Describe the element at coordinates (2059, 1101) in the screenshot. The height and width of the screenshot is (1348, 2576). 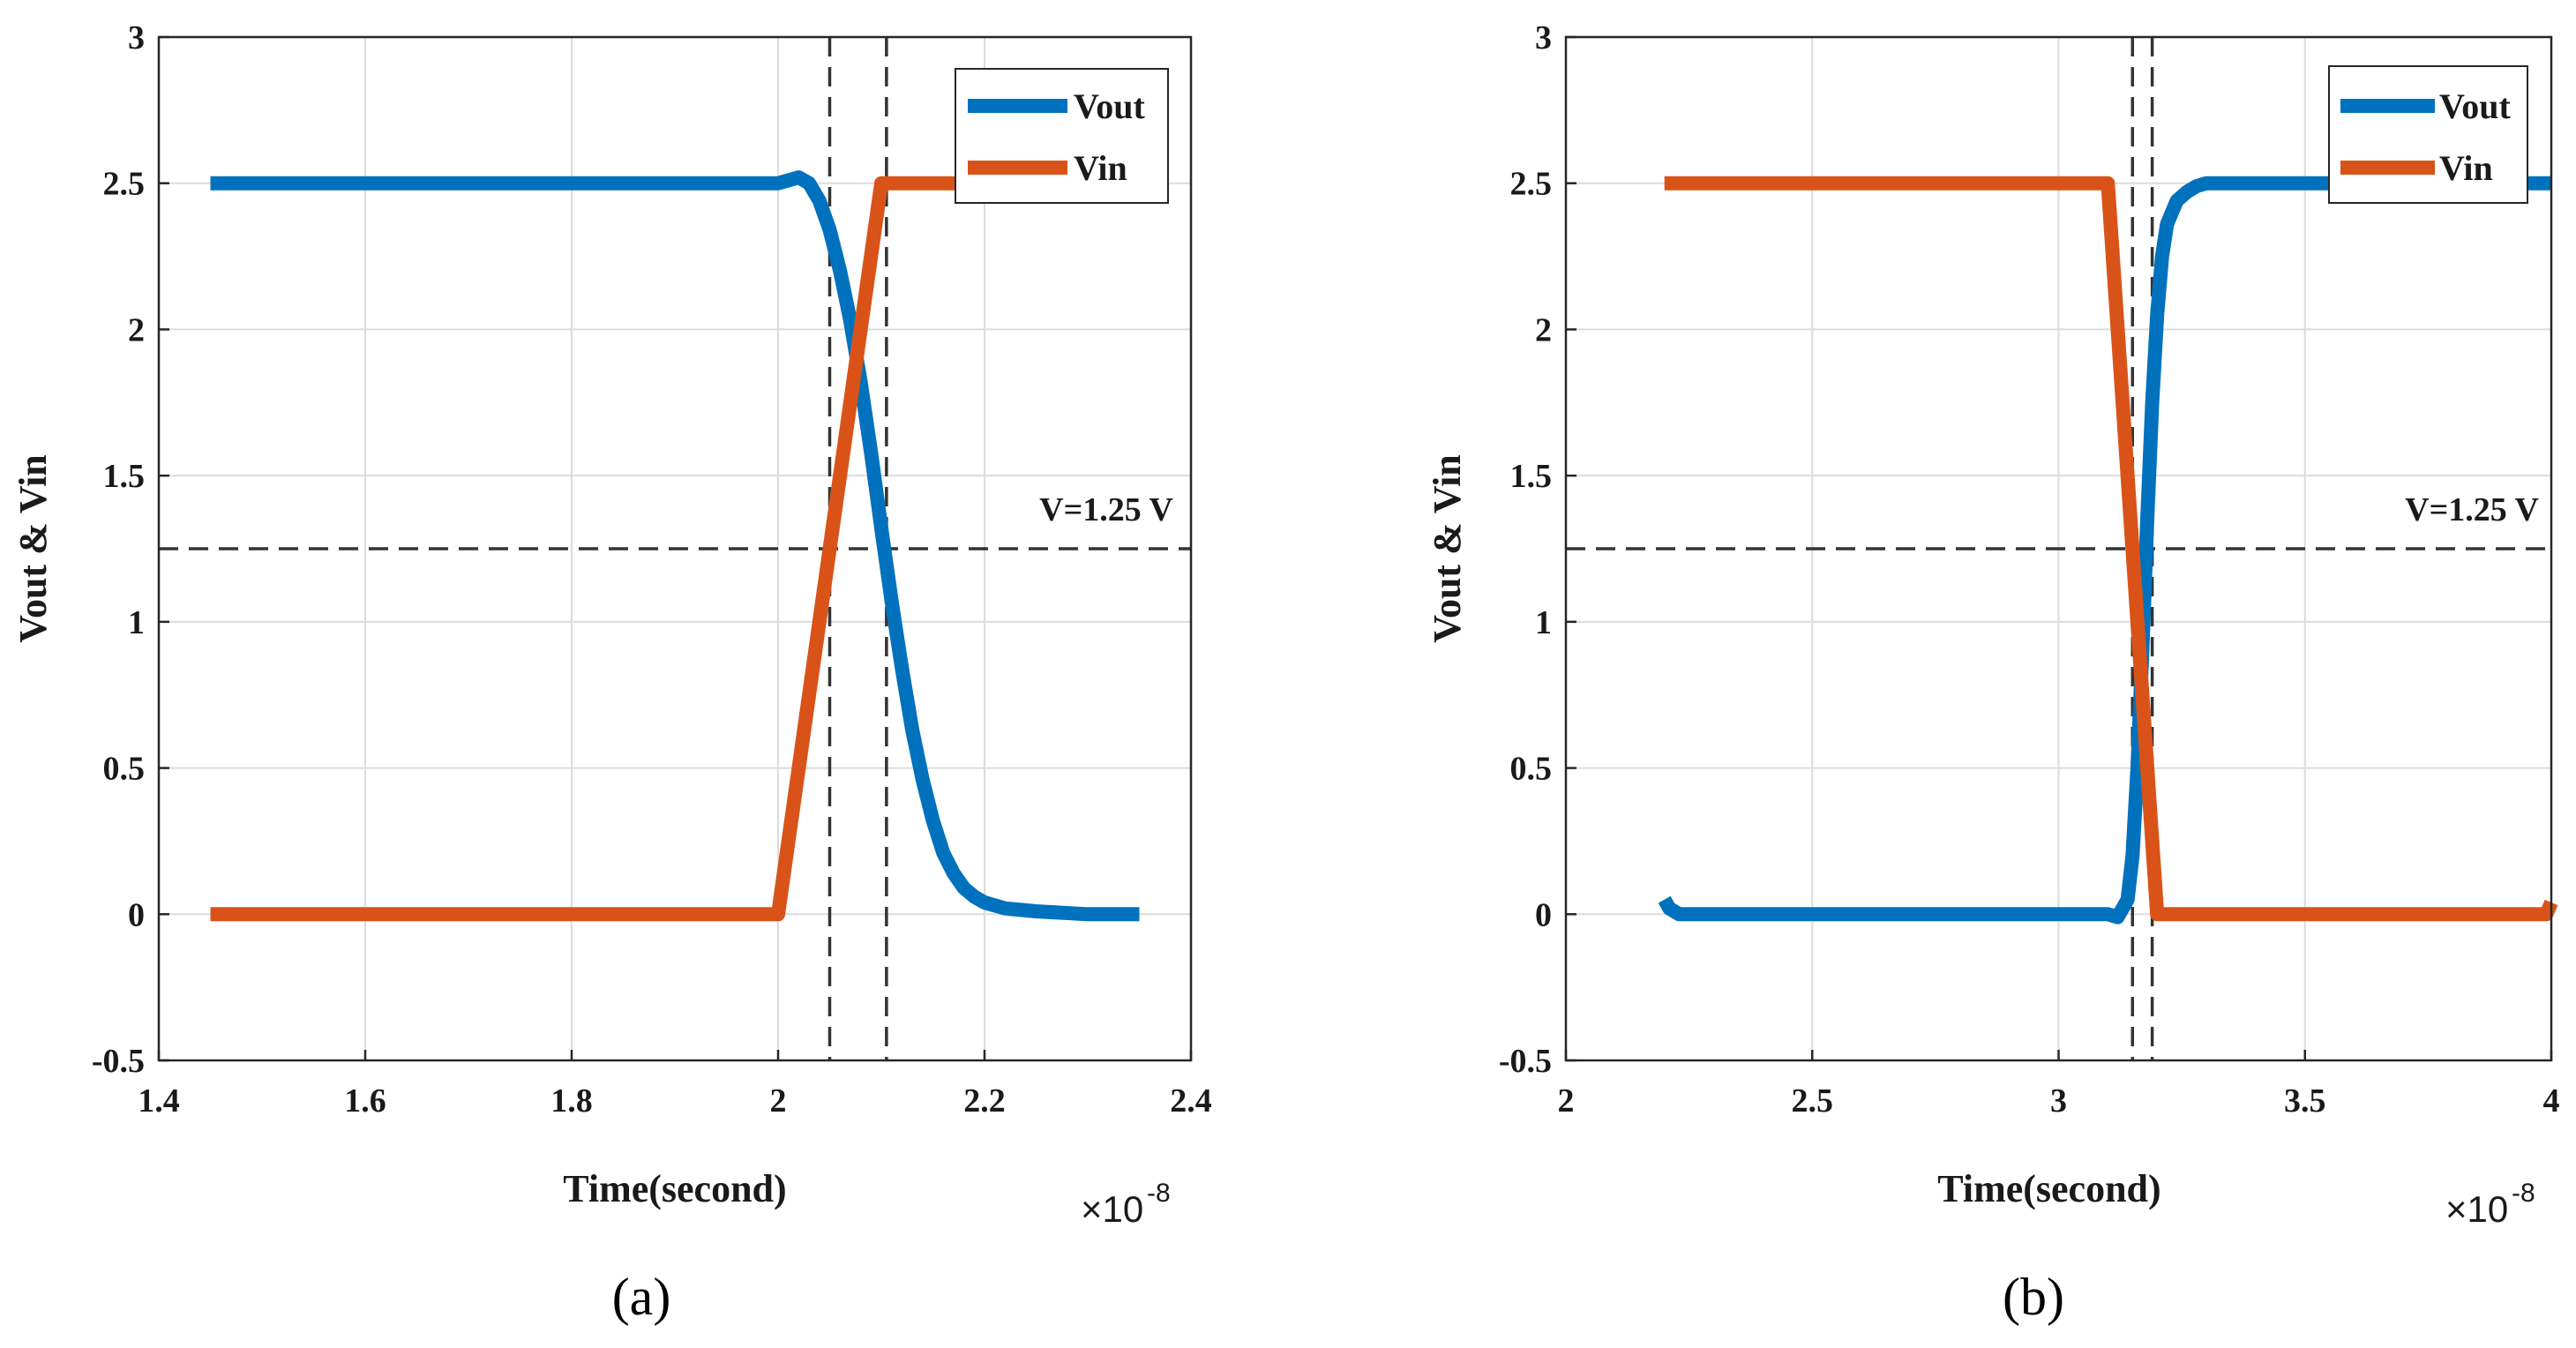
I see `x-tick-label-b-2: 3` at that location.